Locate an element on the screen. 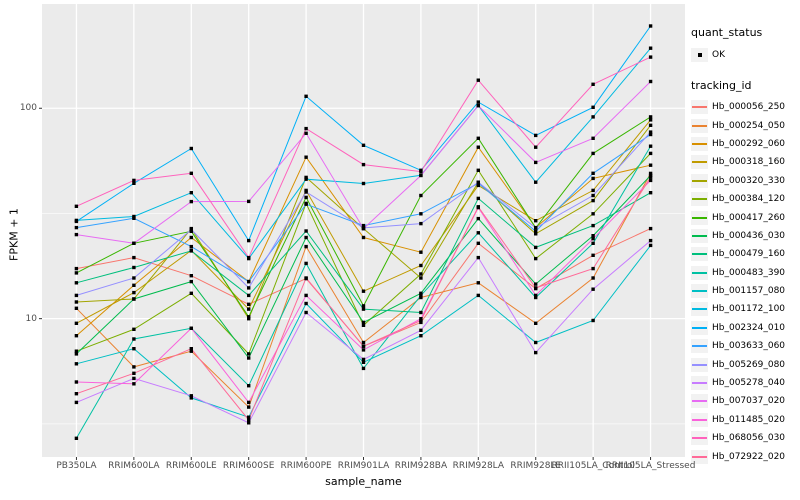  legend-item-label: Hb_000318_160 is located at coordinates (749, 162).